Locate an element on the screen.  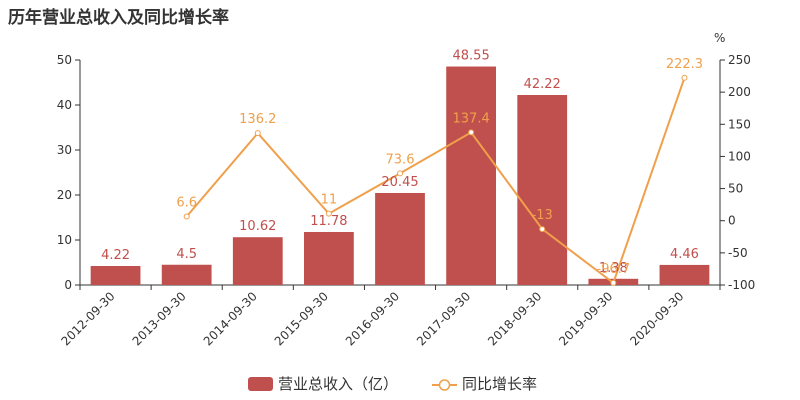
chart-title: 历年营业总收入及同比增长率 is located at coordinates (118, 18).